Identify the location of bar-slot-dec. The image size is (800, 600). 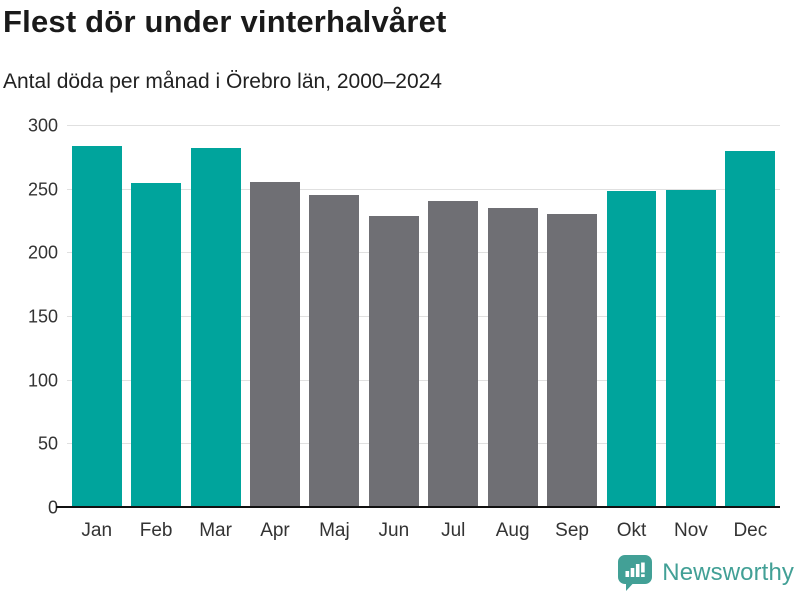
(750, 317).